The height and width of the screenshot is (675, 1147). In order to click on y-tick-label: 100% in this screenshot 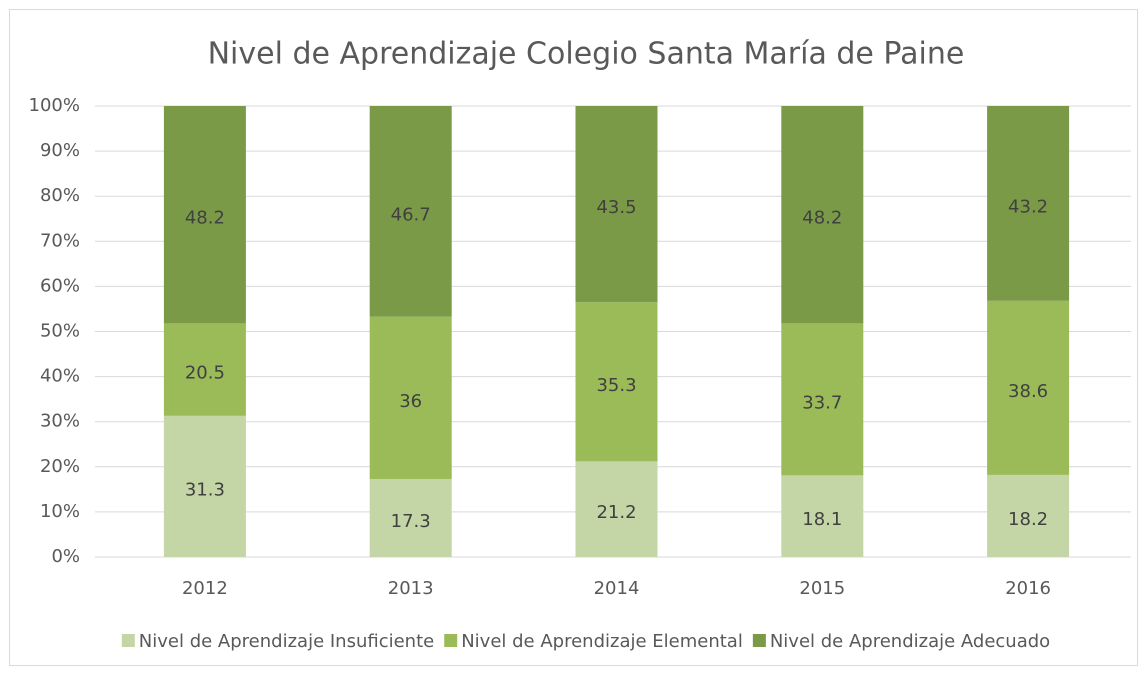, I will do `click(54, 105)`.